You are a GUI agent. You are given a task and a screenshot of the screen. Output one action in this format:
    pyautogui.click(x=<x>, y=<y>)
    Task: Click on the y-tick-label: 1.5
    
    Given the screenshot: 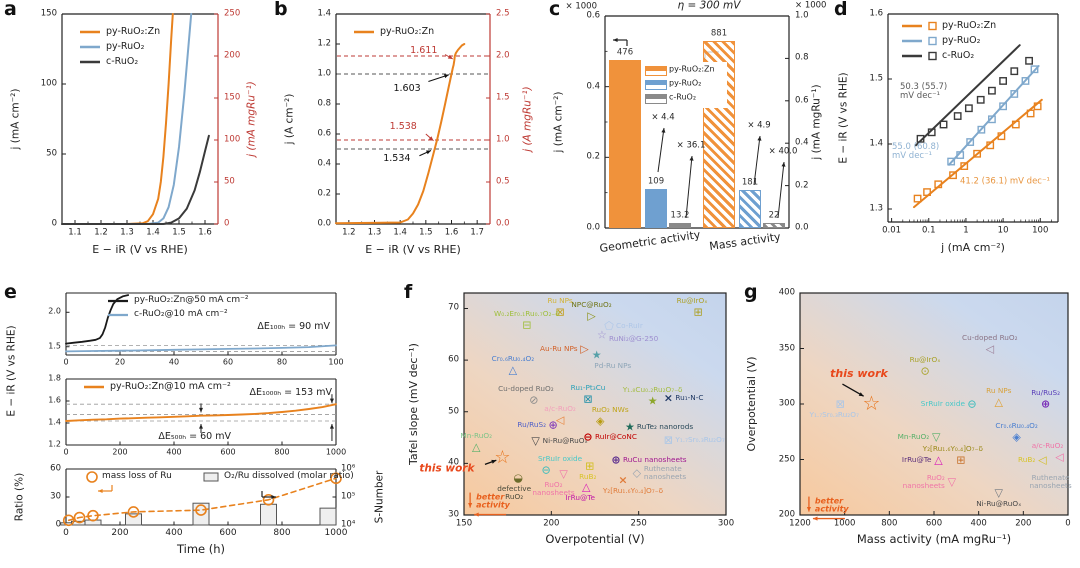 What is the action you would take?
    pyautogui.click(x=54, y=346)
    